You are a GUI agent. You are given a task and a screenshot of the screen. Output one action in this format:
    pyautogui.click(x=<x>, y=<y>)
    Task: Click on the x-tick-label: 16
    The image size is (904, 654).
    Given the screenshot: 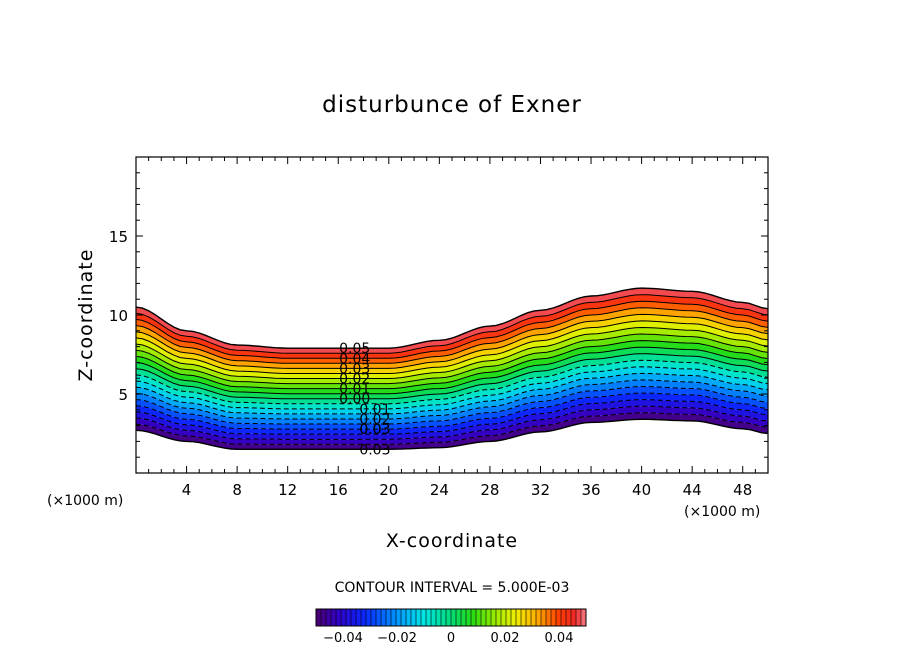 What is the action you would take?
    pyautogui.click(x=338, y=490)
    